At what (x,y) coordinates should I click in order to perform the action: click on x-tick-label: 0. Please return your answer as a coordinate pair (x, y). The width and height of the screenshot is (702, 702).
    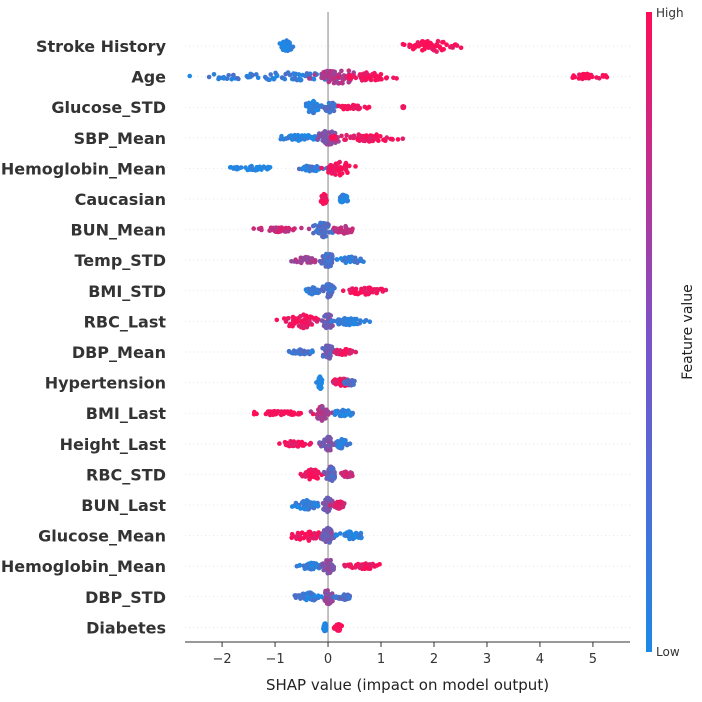
    Looking at the image, I should click on (328, 659).